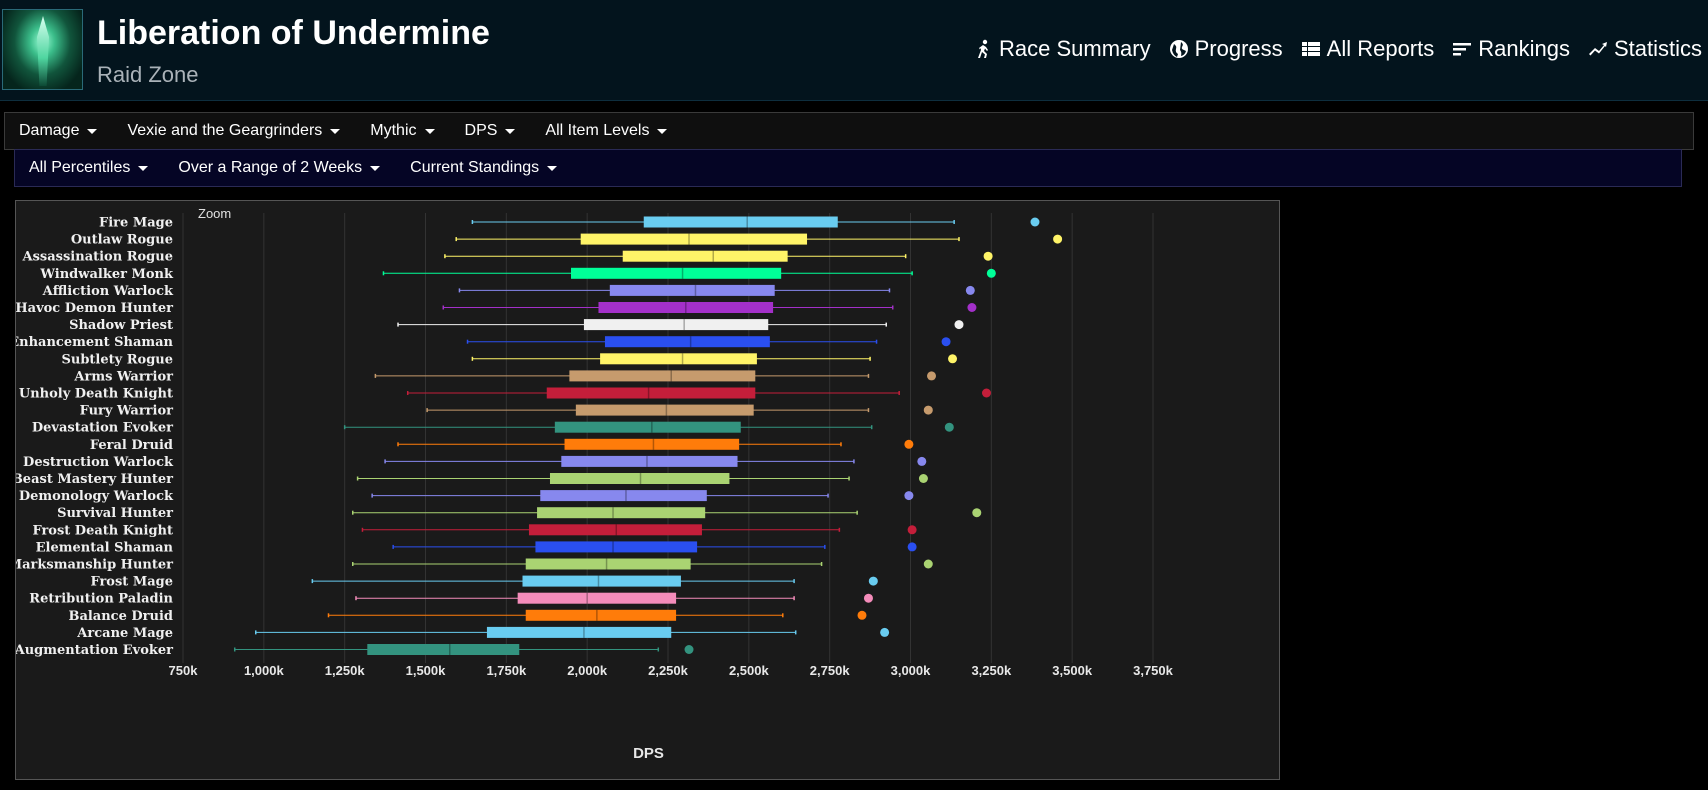 The image size is (1708, 790). I want to click on series-label: Frost Death Knight, so click(102, 530).